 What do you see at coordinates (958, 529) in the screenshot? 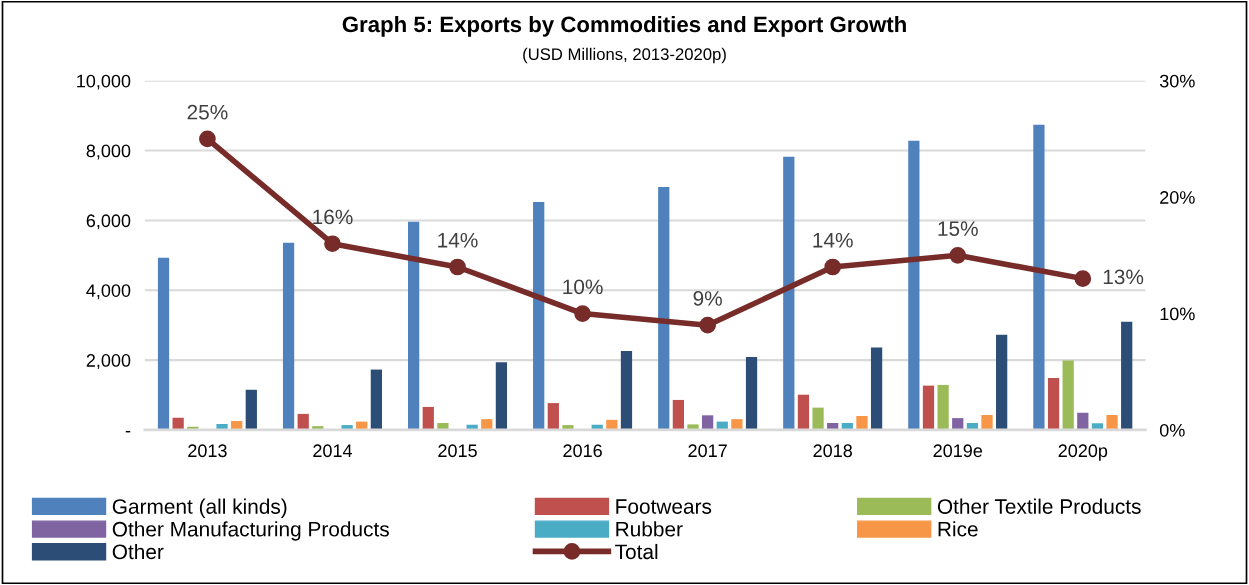
I see `legend-label: Rice` at bounding box center [958, 529].